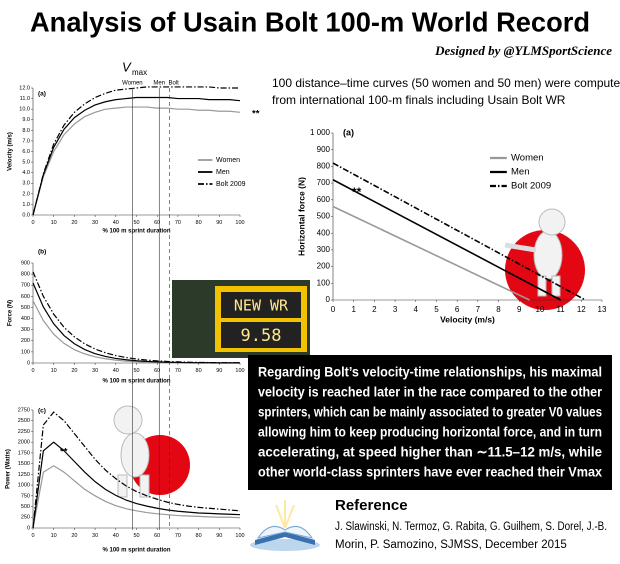  I want to click on panel-label: (b), so click(42, 252).